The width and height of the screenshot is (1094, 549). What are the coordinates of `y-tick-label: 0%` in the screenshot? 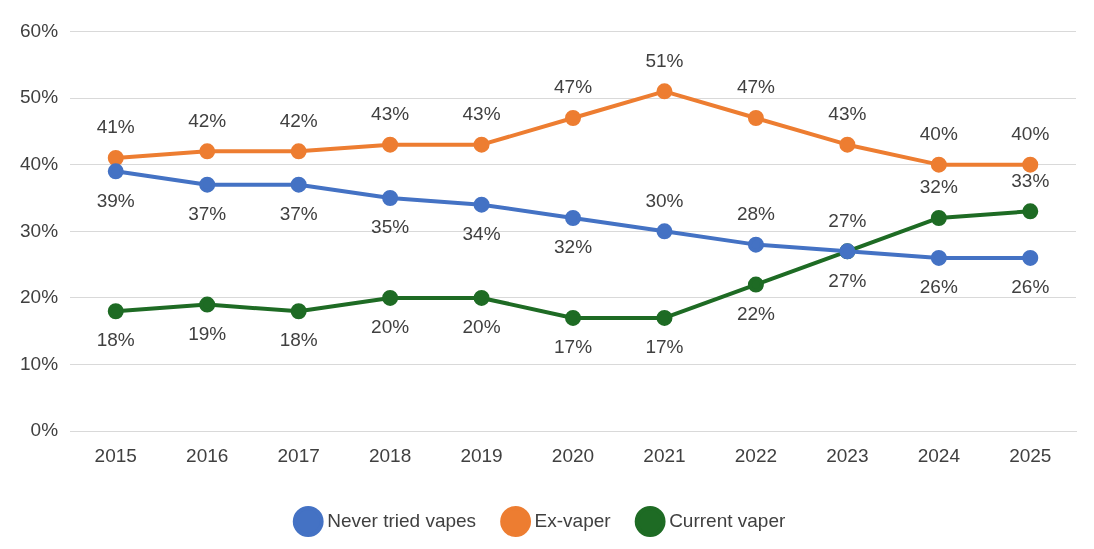 It's located at (44, 430).